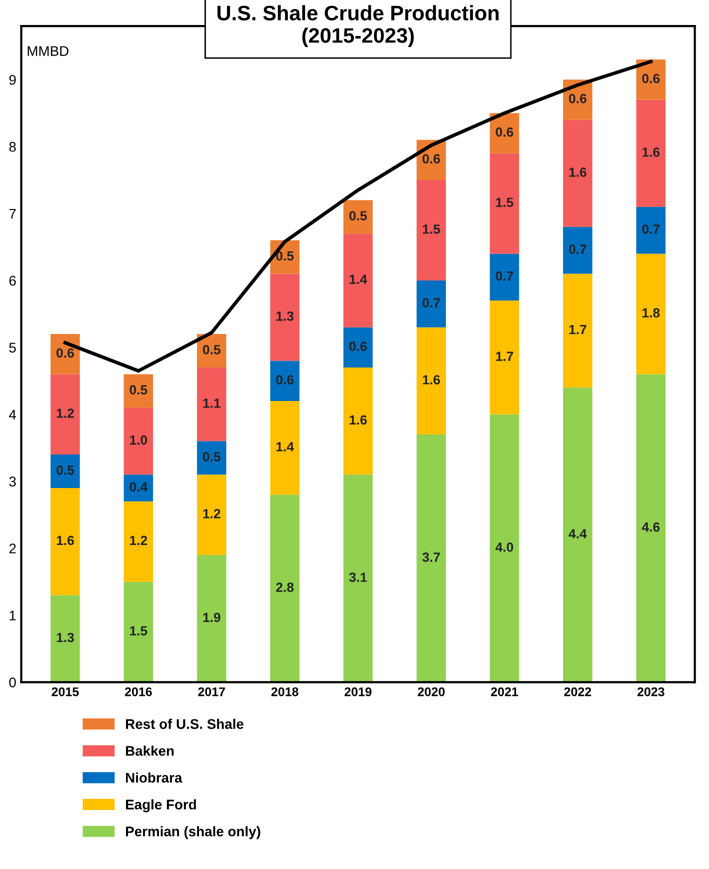 The width and height of the screenshot is (709, 869). What do you see at coordinates (12, 281) in the screenshot?
I see `y-tick-label: 6` at bounding box center [12, 281].